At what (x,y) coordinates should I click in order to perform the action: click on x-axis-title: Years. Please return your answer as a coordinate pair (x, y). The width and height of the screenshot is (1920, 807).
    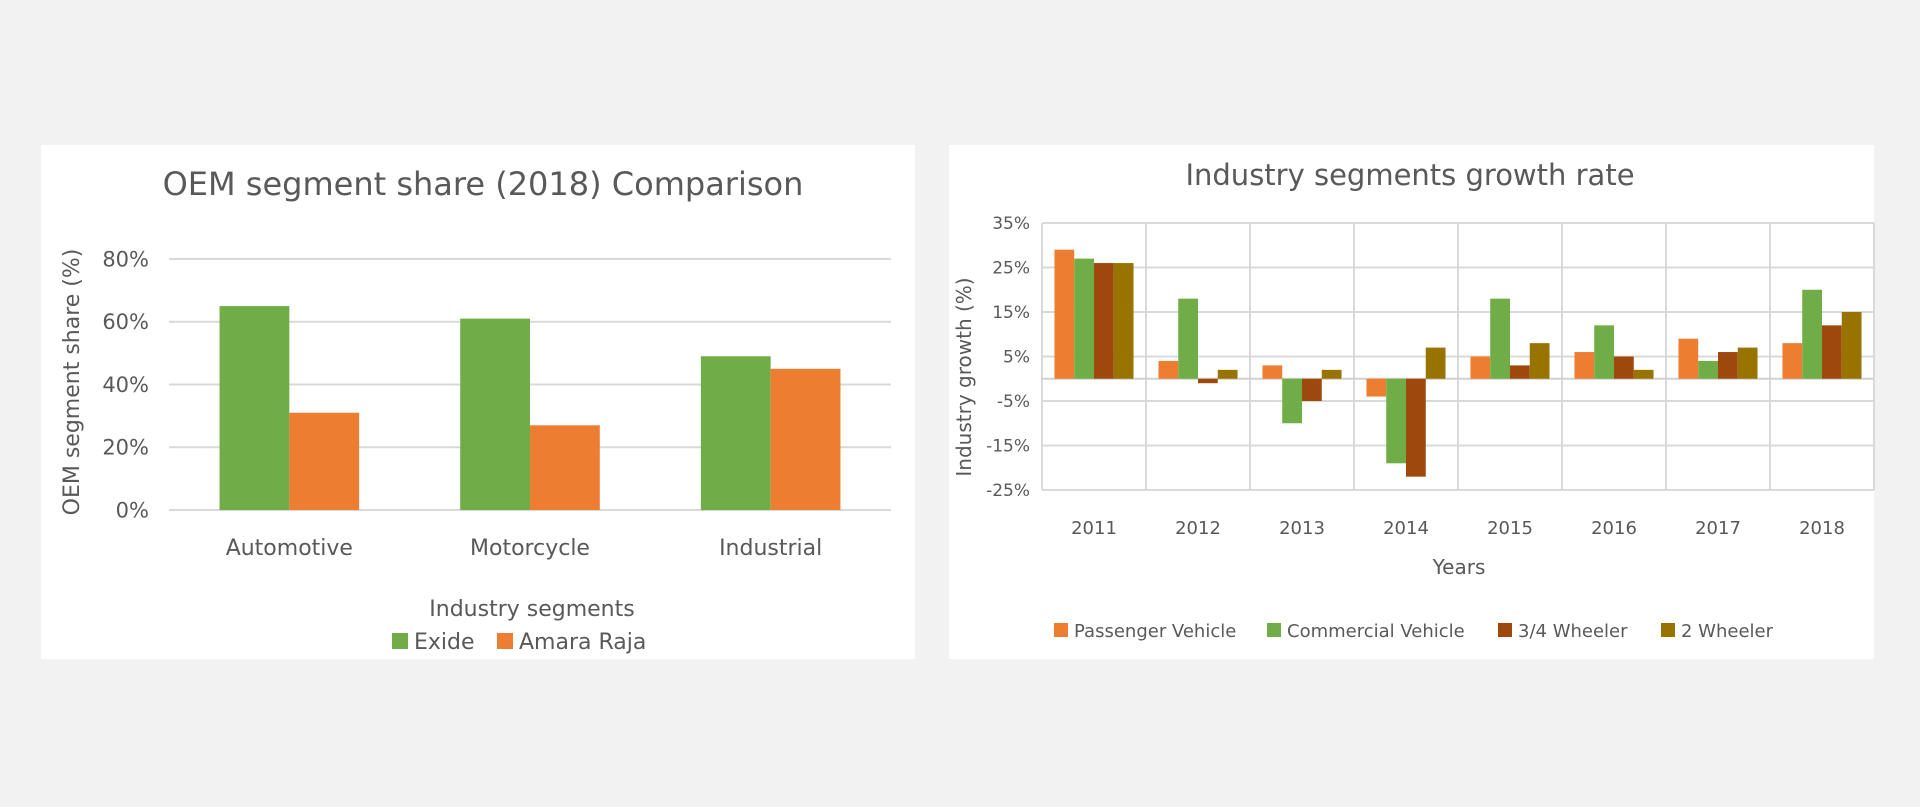
    Looking at the image, I should click on (1459, 567).